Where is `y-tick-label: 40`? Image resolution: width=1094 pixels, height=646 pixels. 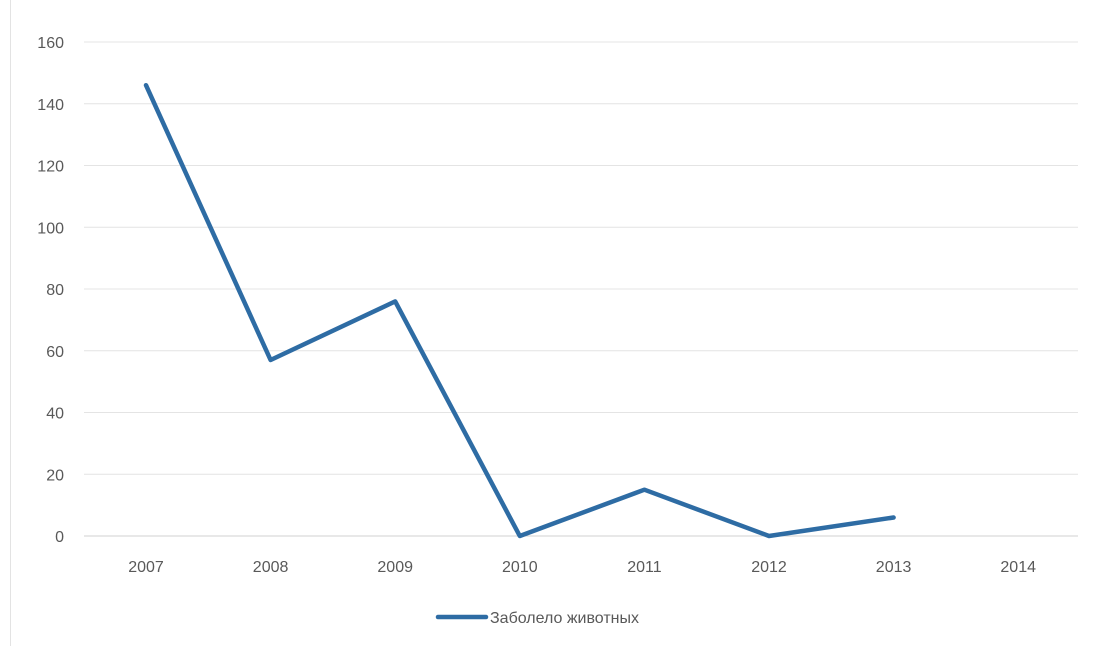
y-tick-label: 40 is located at coordinates (55, 414).